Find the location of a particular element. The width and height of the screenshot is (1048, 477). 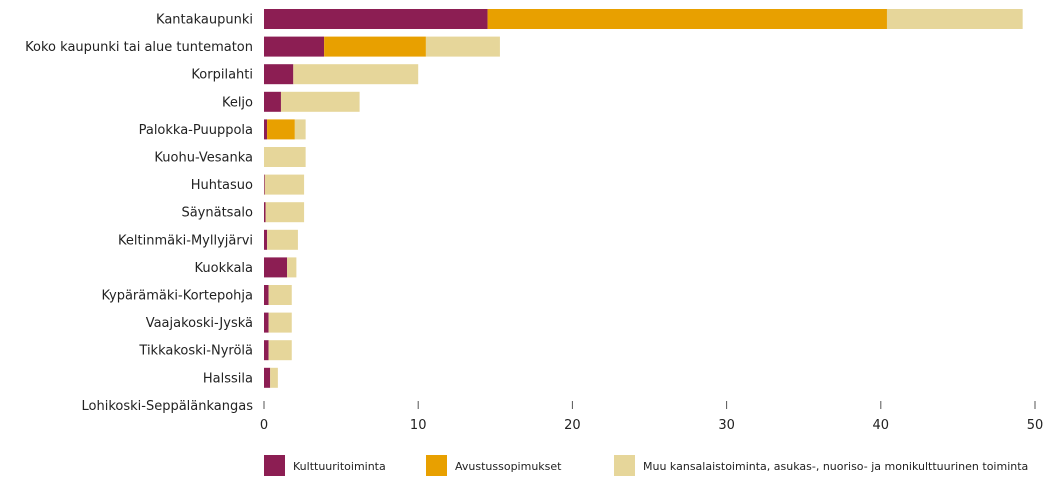

category-label: Kantakaupunki is located at coordinates (204, 20).